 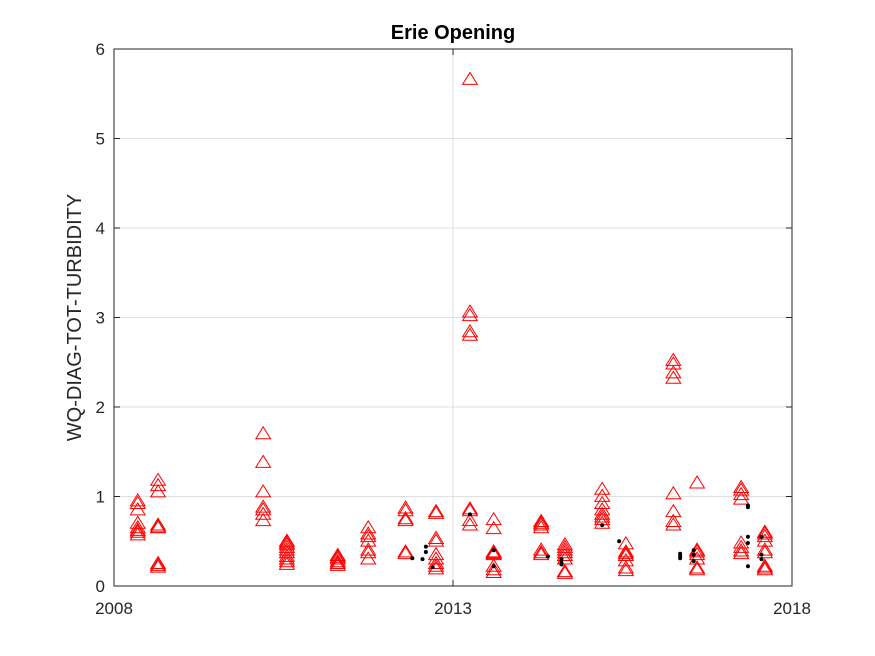 I want to click on x-tick-label: 2013, so click(x=453, y=608).